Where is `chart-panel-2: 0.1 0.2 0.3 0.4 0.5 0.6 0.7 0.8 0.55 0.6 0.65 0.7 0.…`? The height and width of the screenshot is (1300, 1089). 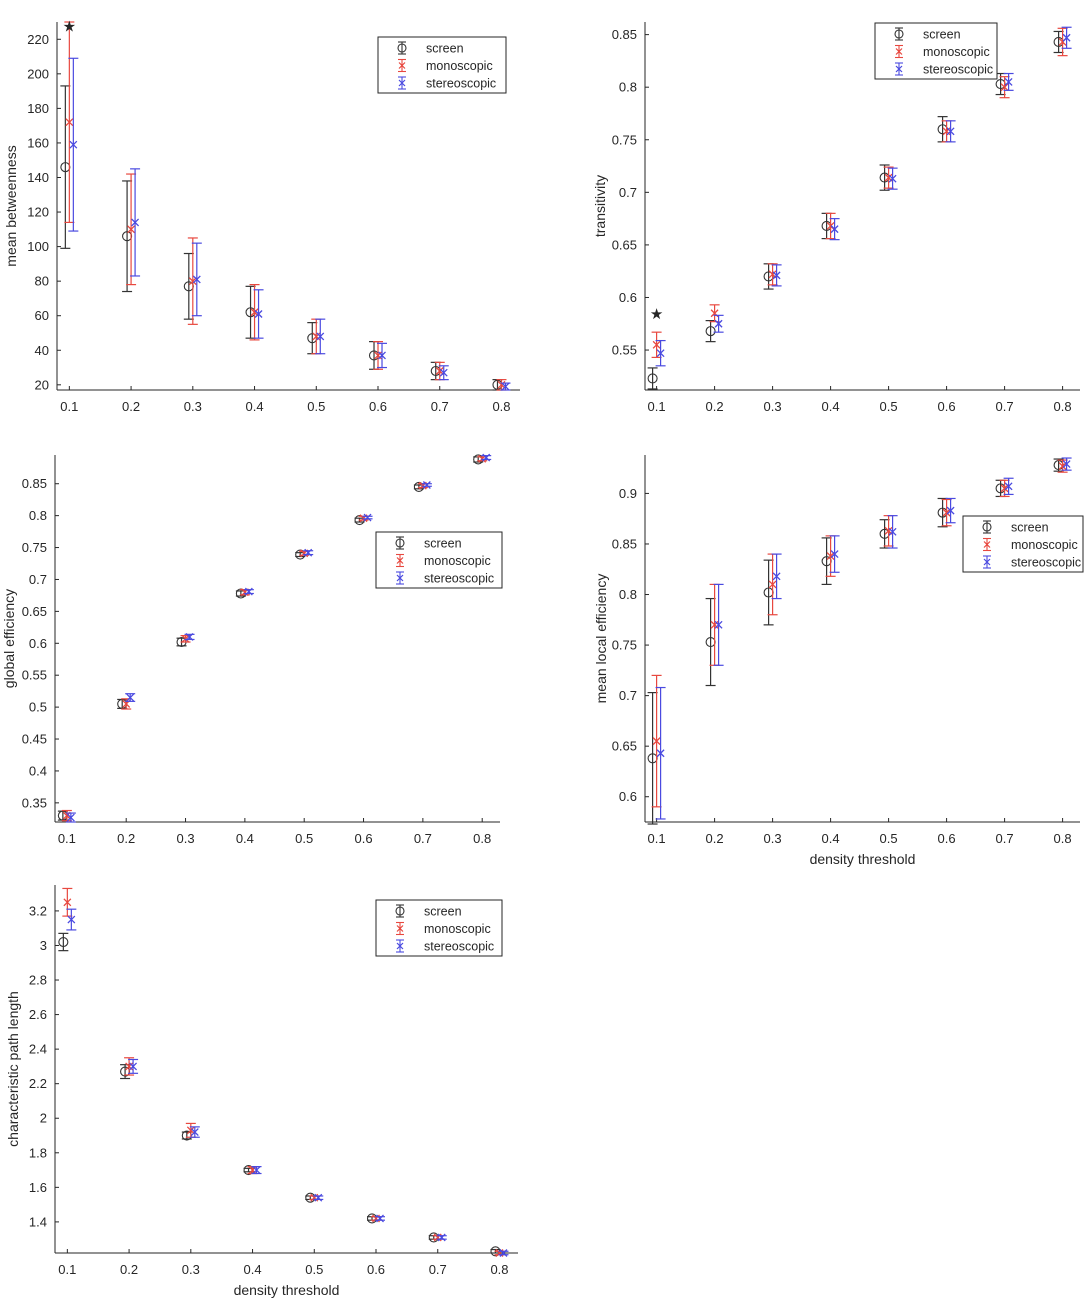 chart-panel-2: 0.1 0.2 0.3 0.4 0.5 0.6 0.7 0.8 0.55 0.6 0.65 0.7 0.… is located at coordinates (836, 218).